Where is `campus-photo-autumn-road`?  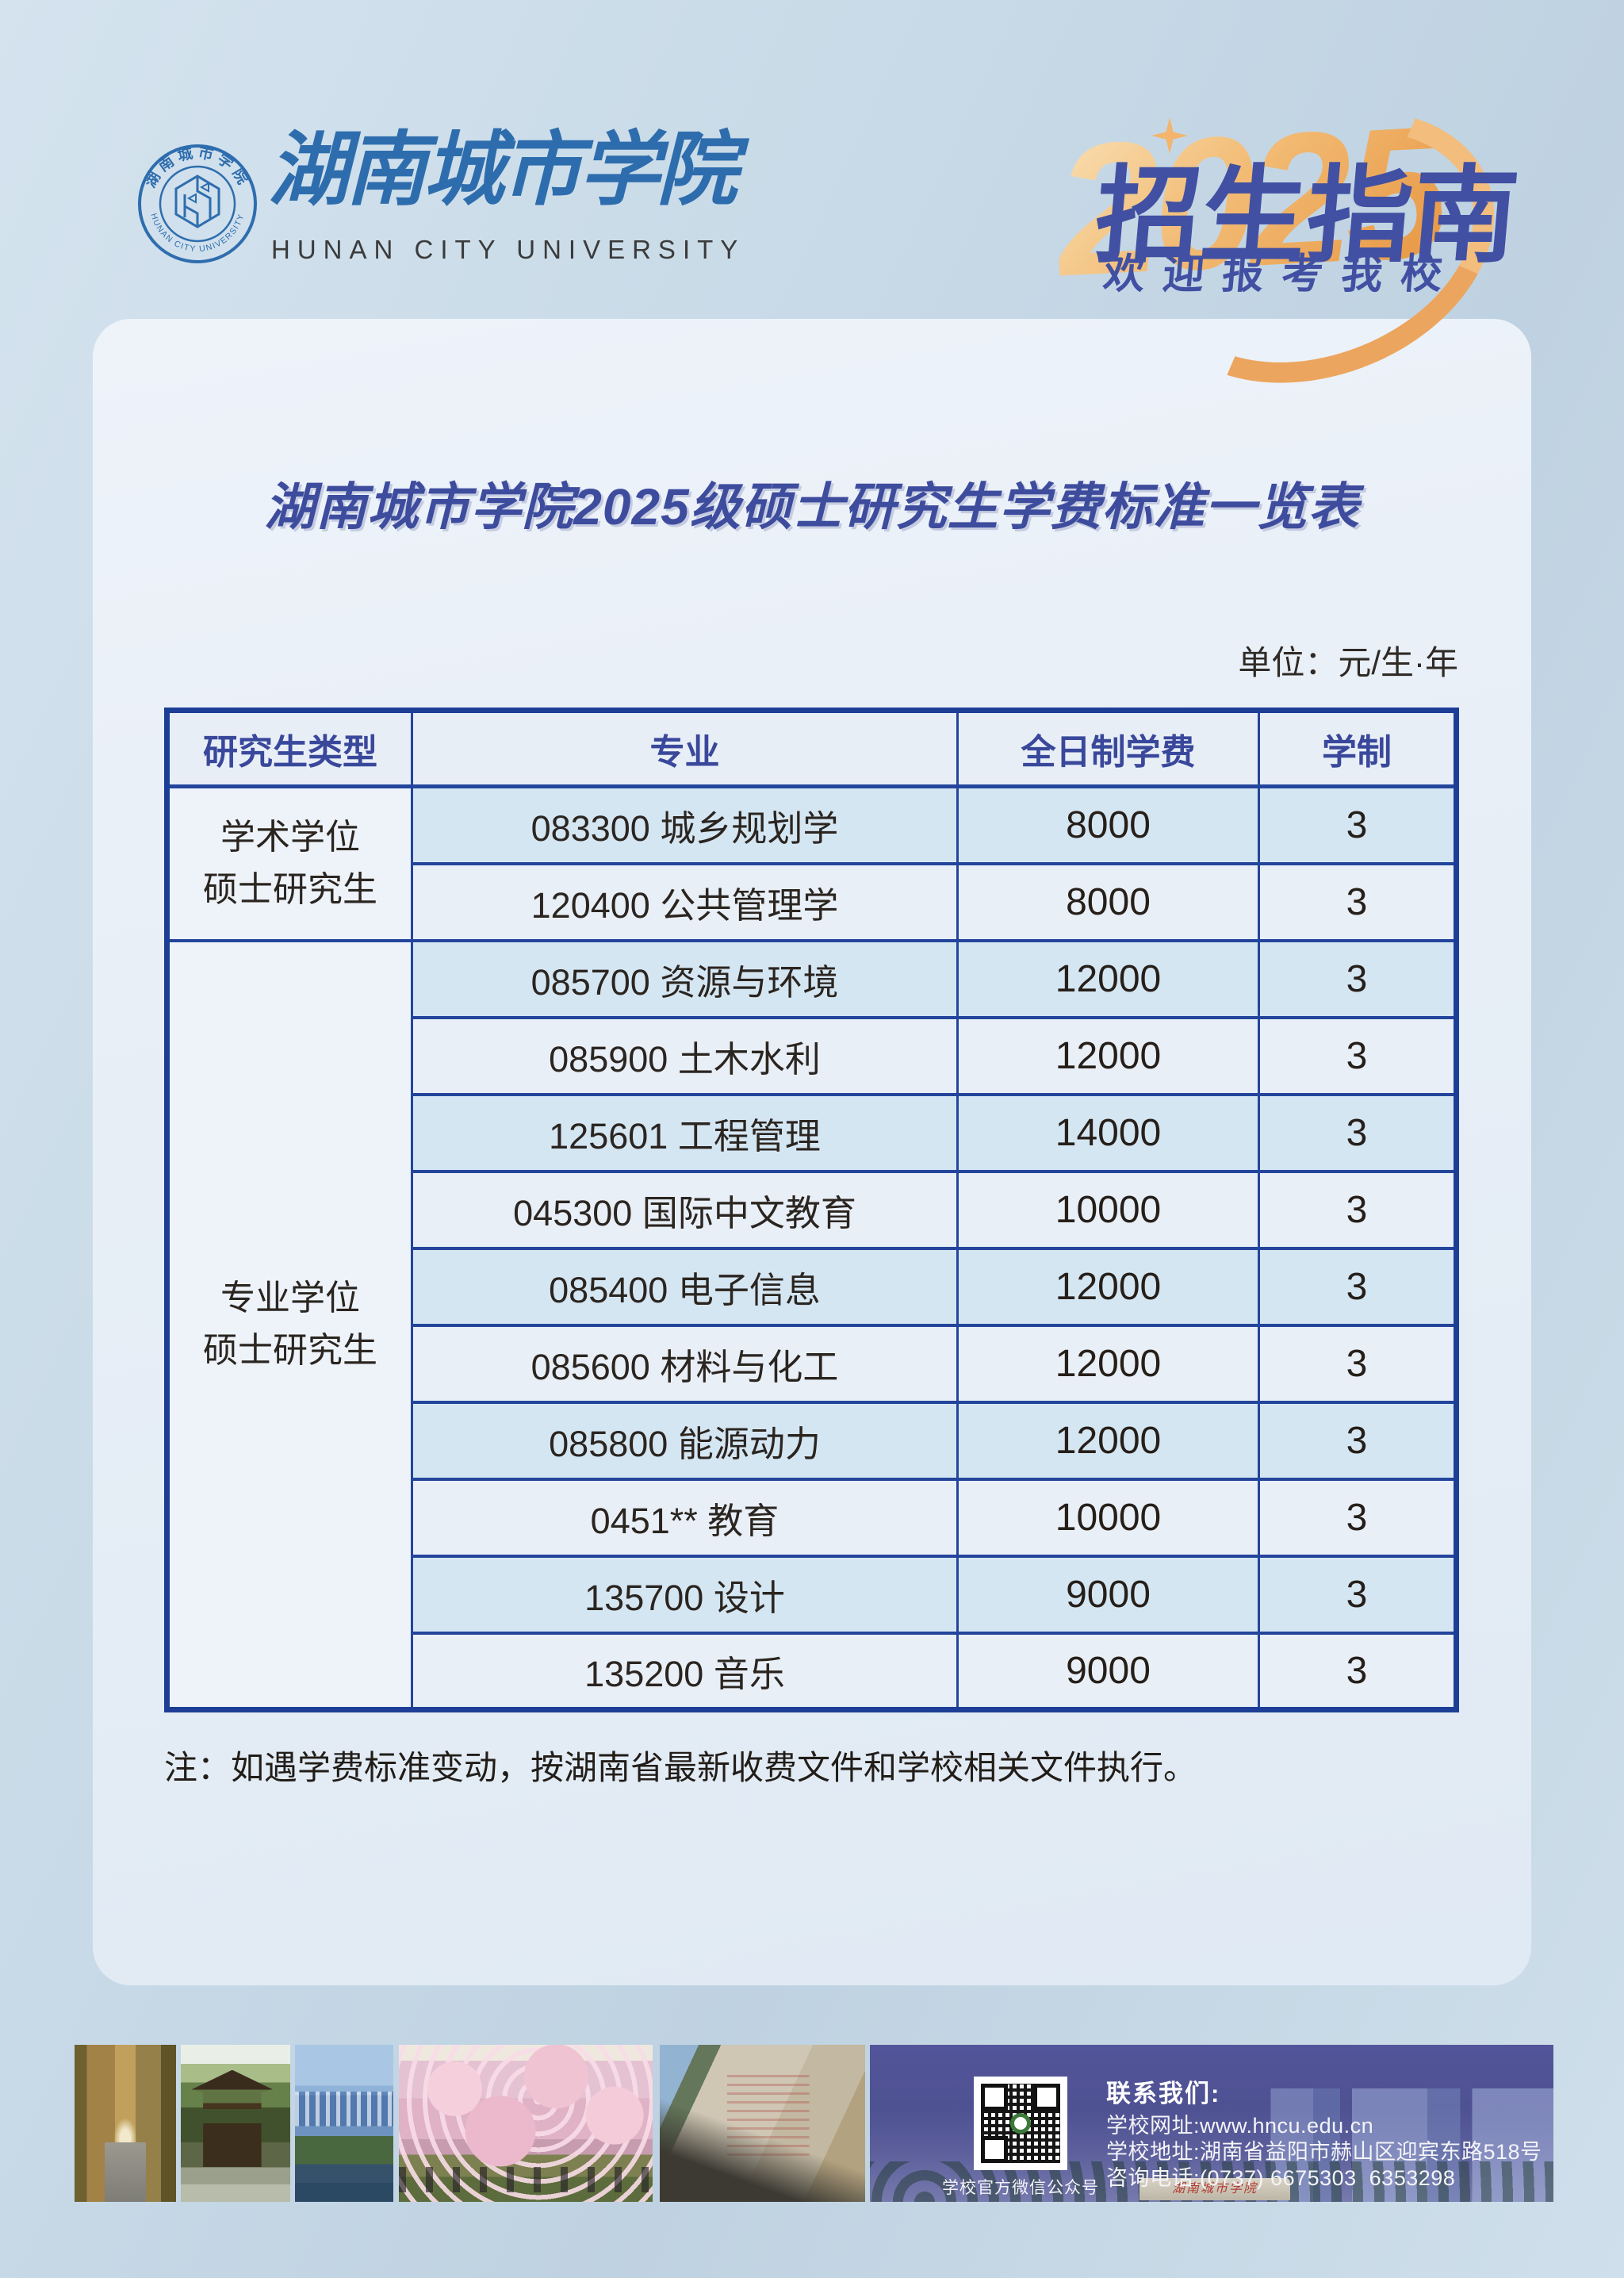
campus-photo-autumn-road is located at coordinates (125, 2124).